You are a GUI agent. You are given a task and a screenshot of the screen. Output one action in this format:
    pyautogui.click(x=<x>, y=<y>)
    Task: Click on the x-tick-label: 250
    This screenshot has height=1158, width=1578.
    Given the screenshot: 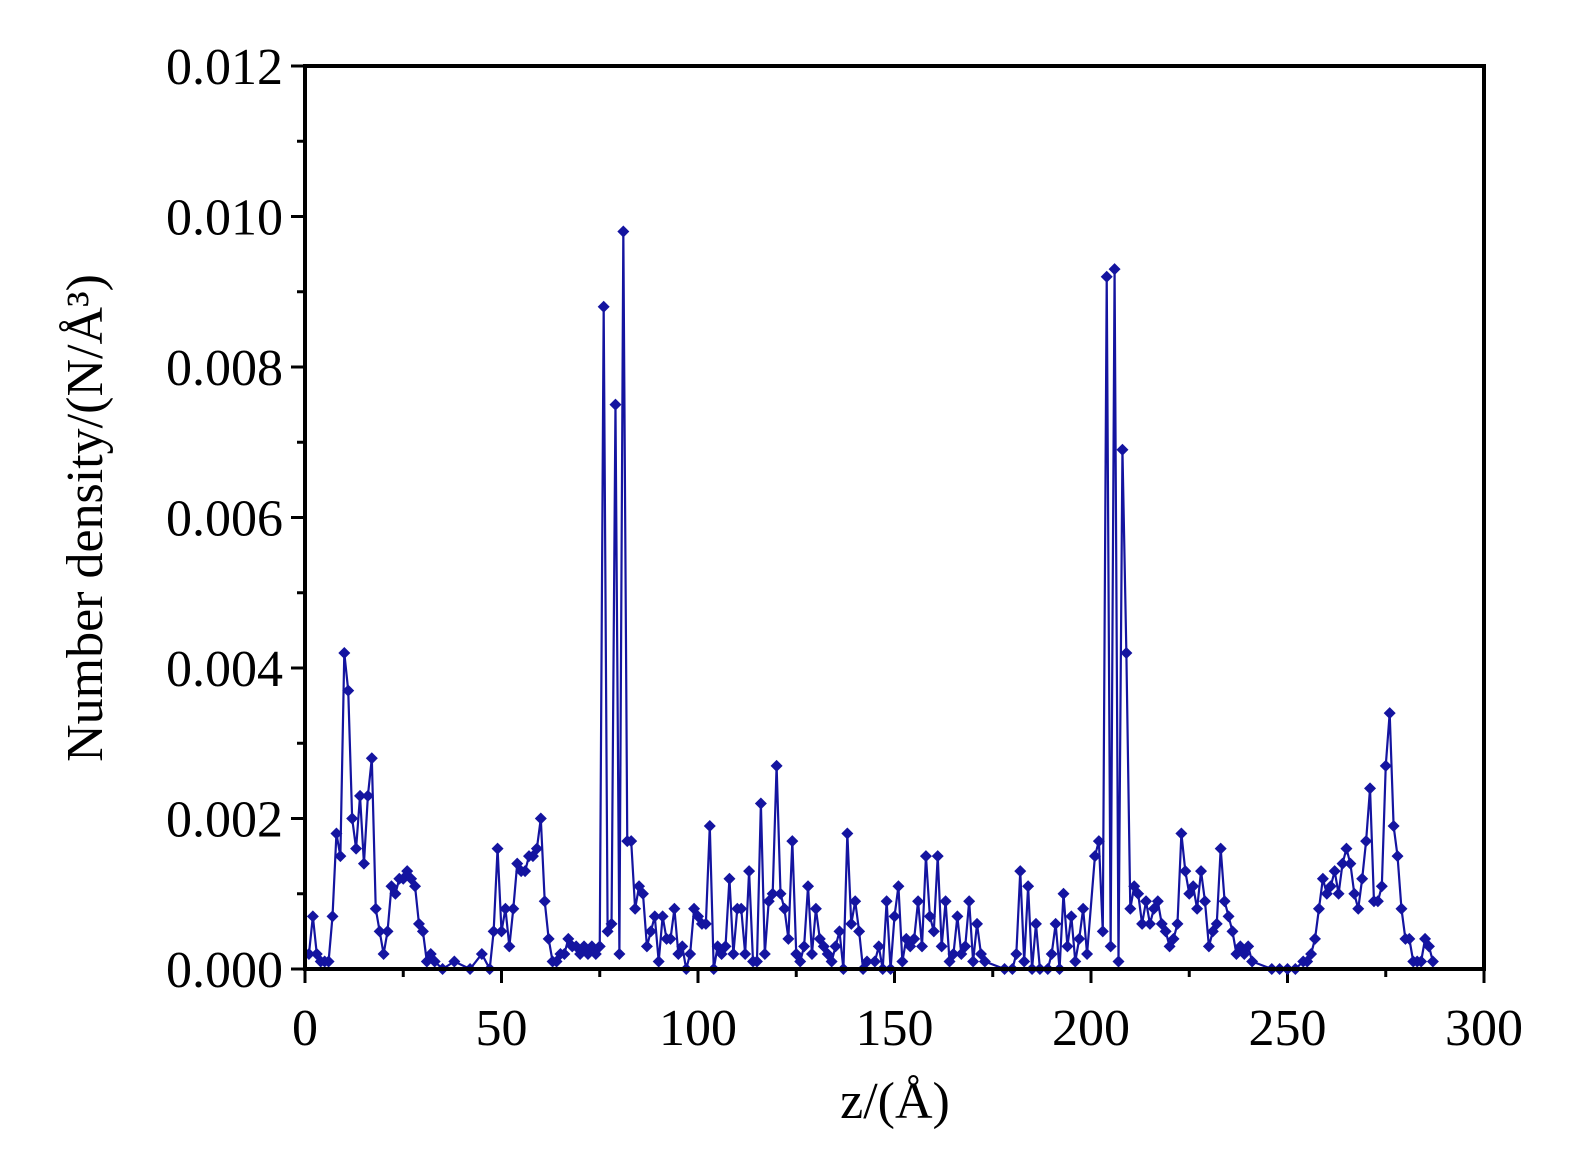 What is the action you would take?
    pyautogui.click(x=1288, y=1028)
    